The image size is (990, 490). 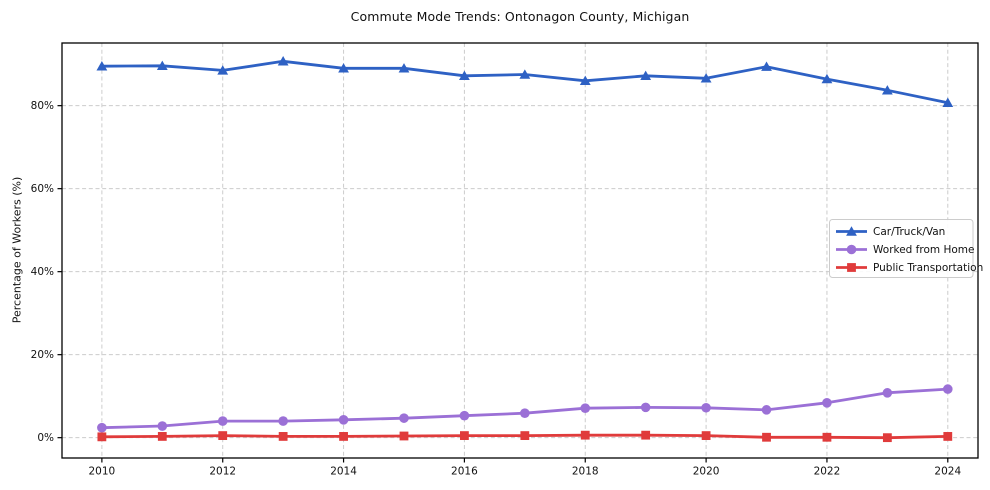 What do you see at coordinates (102, 472) in the screenshot?
I see `x-tick-label: 2010` at bounding box center [102, 472].